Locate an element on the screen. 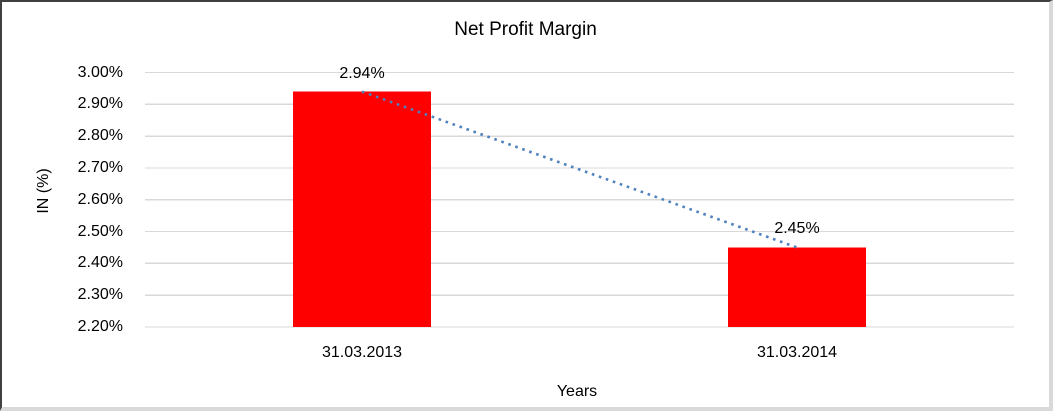  bar-value-label: 2.94% is located at coordinates (362, 73).